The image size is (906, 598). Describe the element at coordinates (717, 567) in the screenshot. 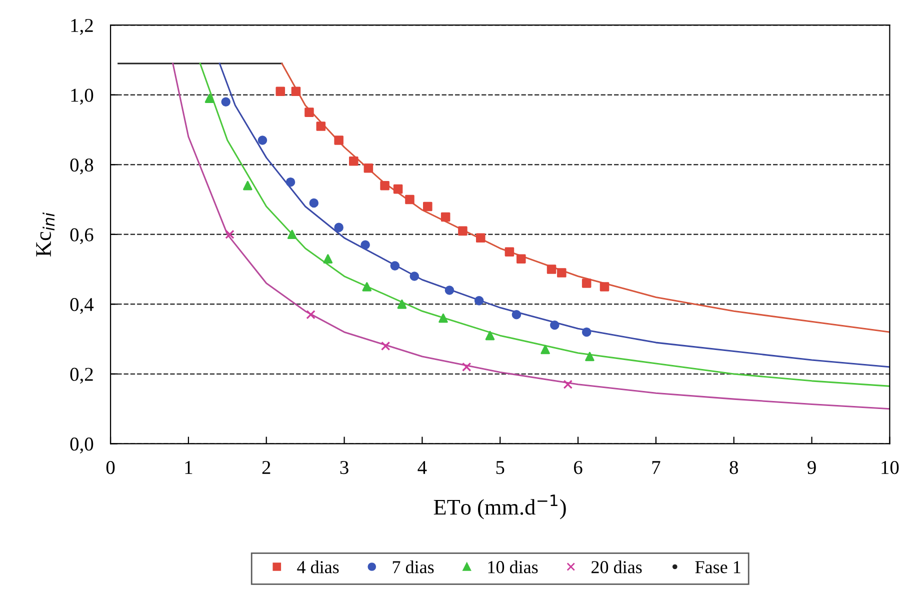

I see `legend-label: Fase 1` at that location.